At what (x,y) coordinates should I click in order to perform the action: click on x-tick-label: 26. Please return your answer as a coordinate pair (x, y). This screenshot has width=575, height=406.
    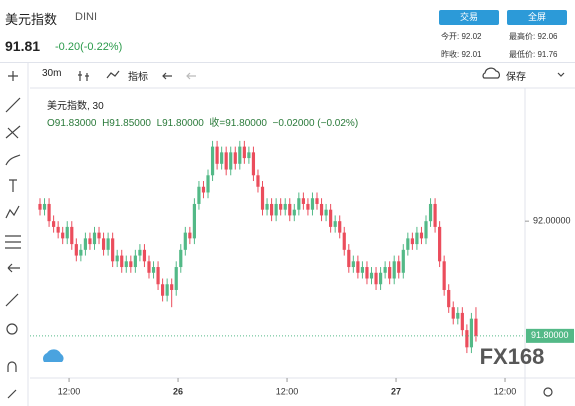
    Looking at the image, I should click on (178, 391).